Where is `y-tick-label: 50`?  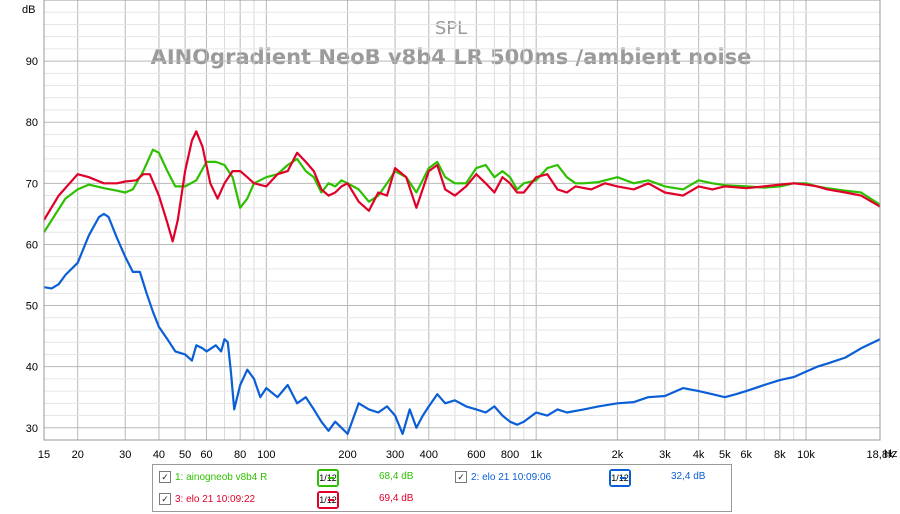 y-tick-label: 50 is located at coordinates (32, 307).